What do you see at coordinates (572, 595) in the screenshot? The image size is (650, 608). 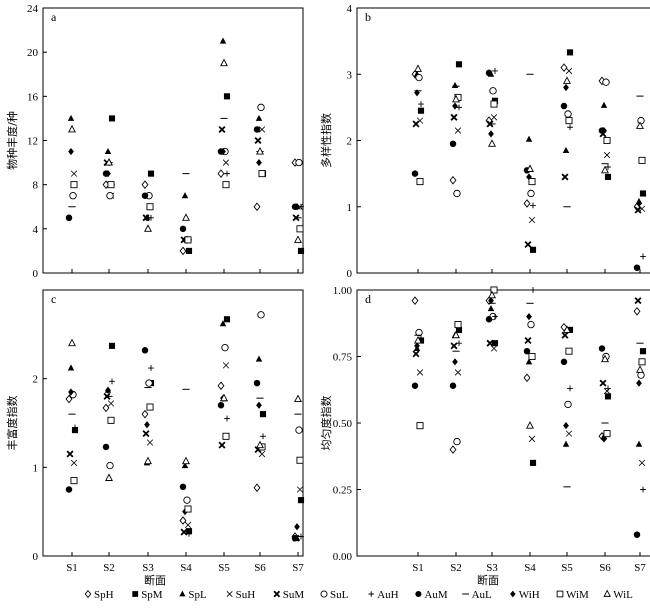 I see `legend-item: WiM` at bounding box center [572, 595].